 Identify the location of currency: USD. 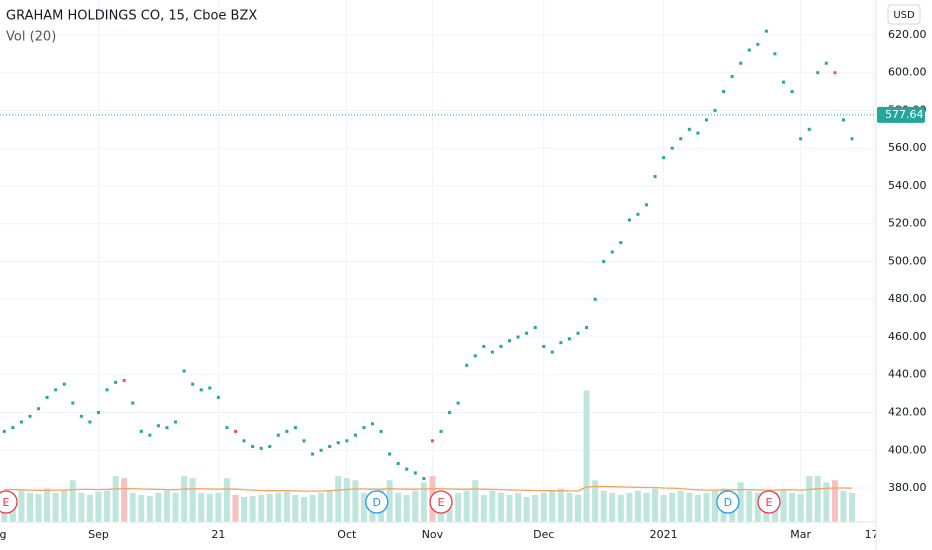
(904, 15).